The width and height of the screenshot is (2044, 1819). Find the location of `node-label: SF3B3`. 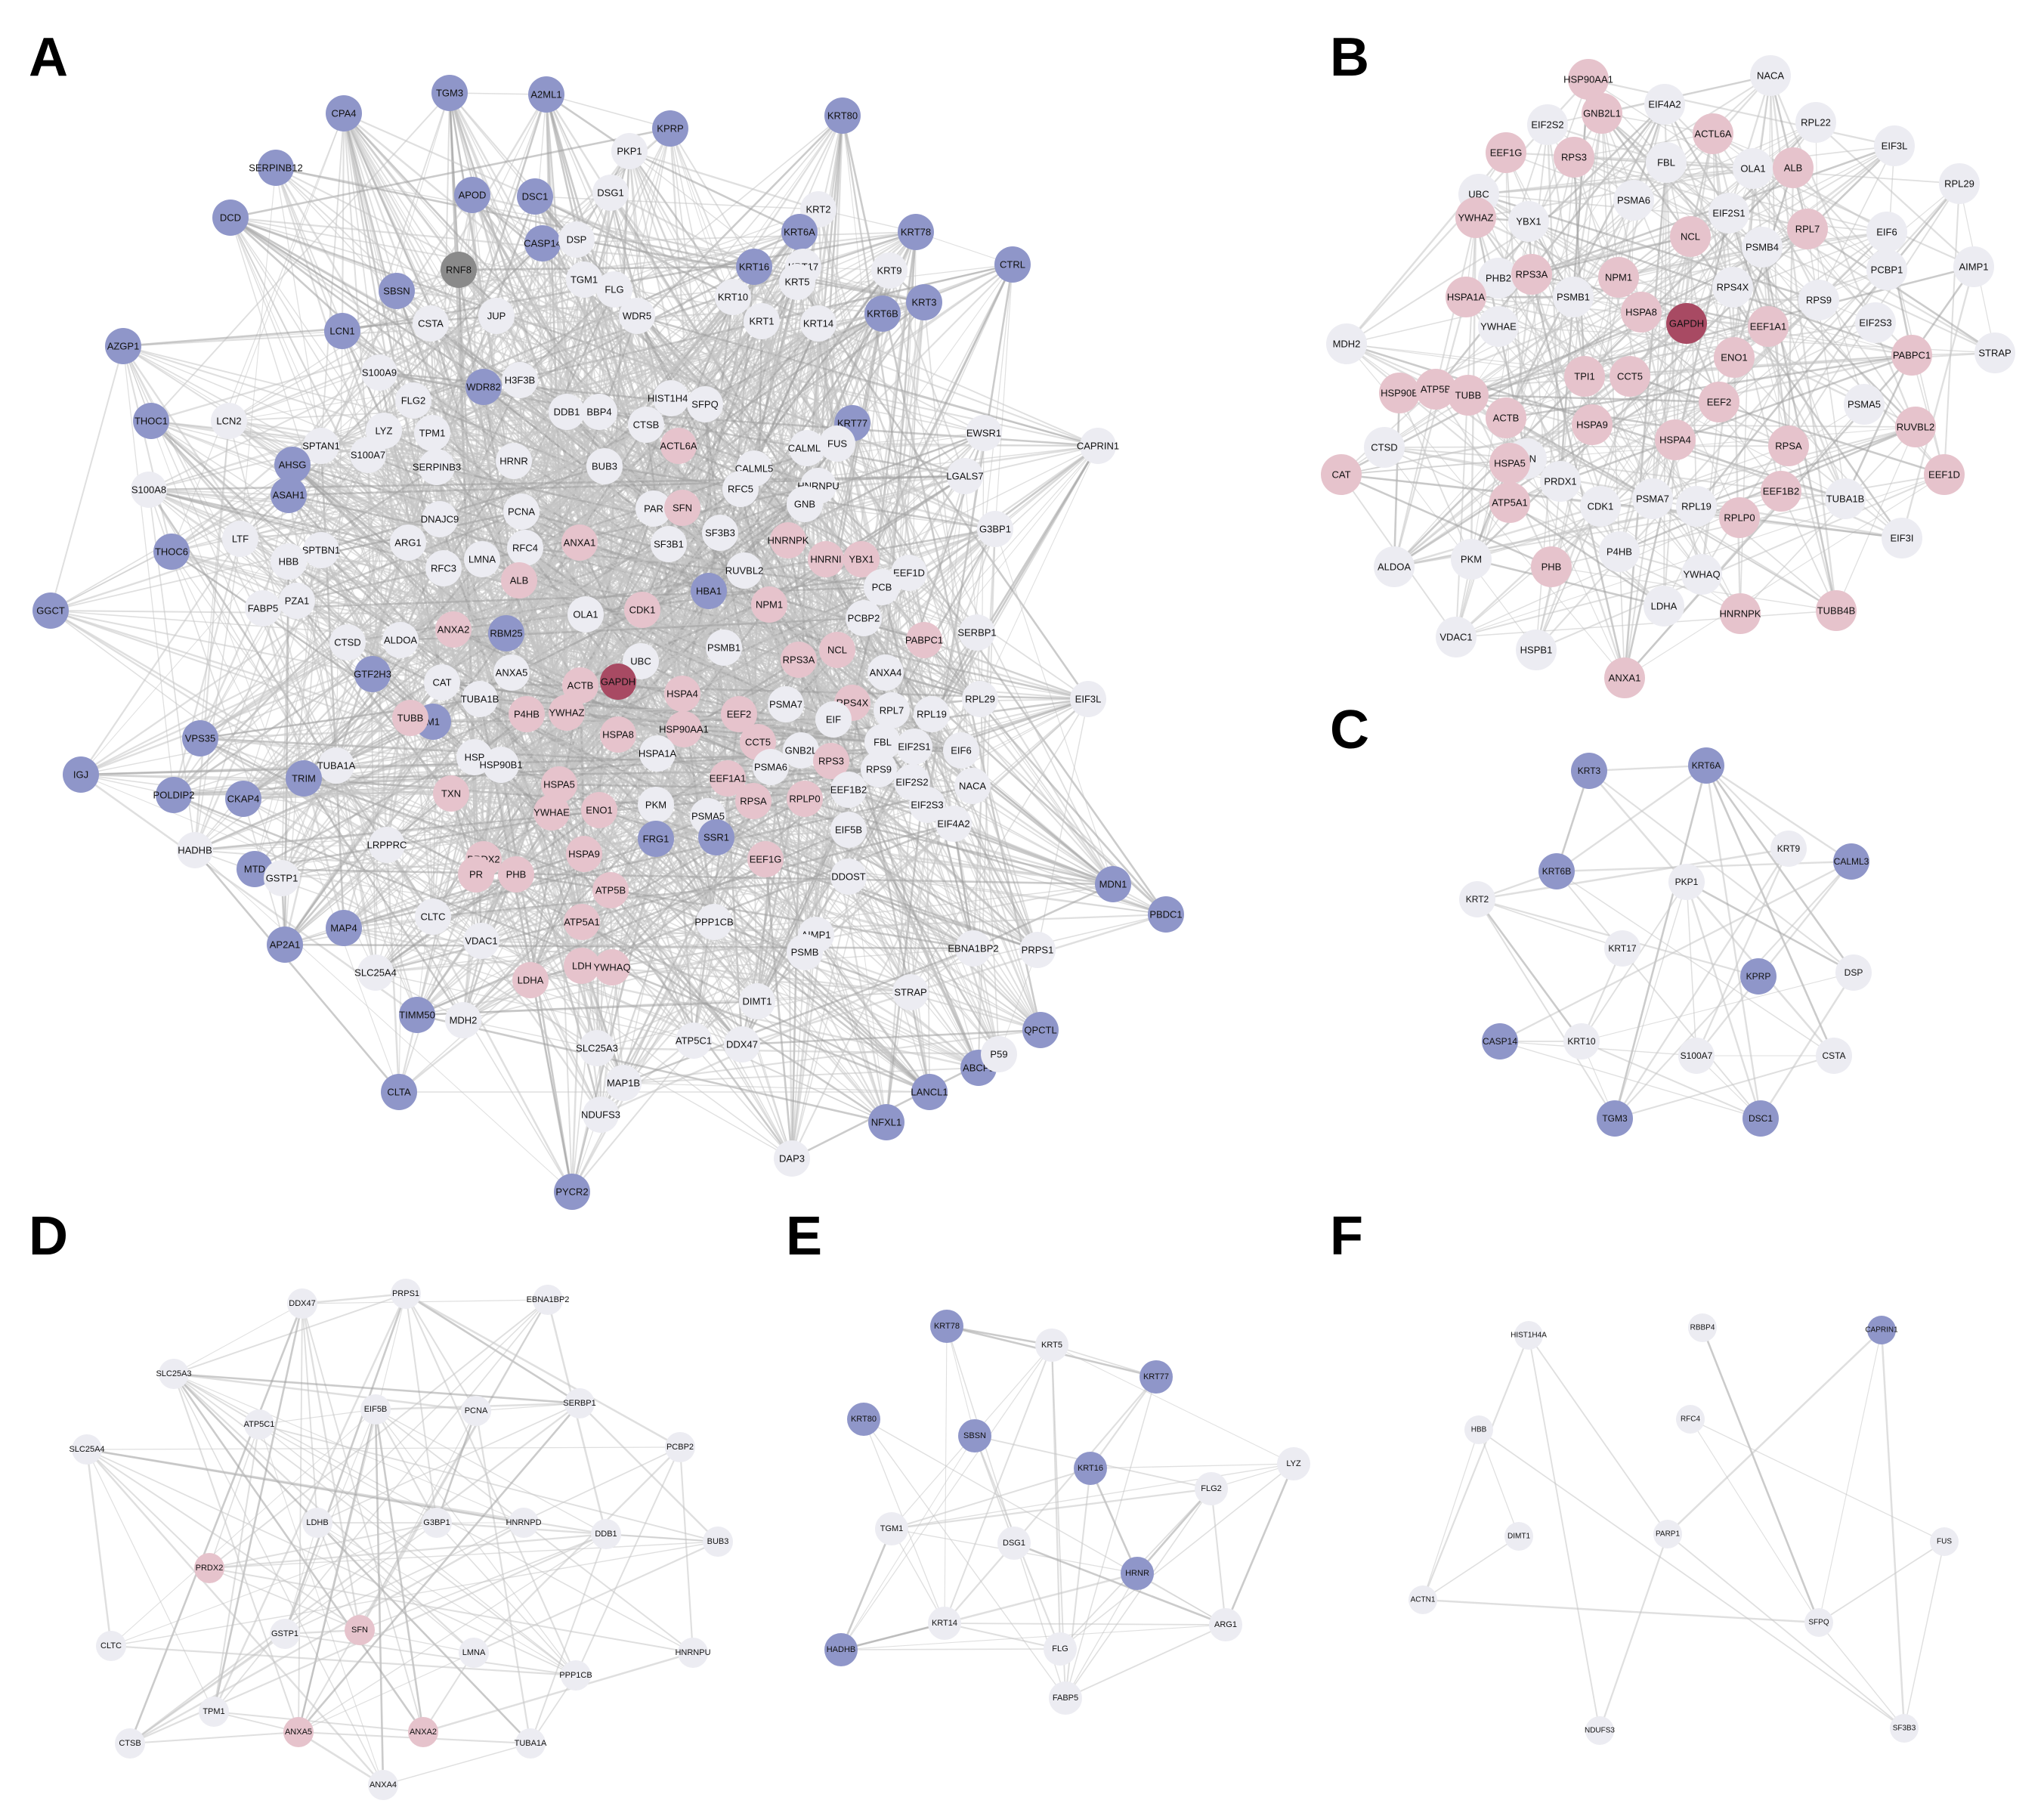

node-label: SF3B3 is located at coordinates (1904, 1729).